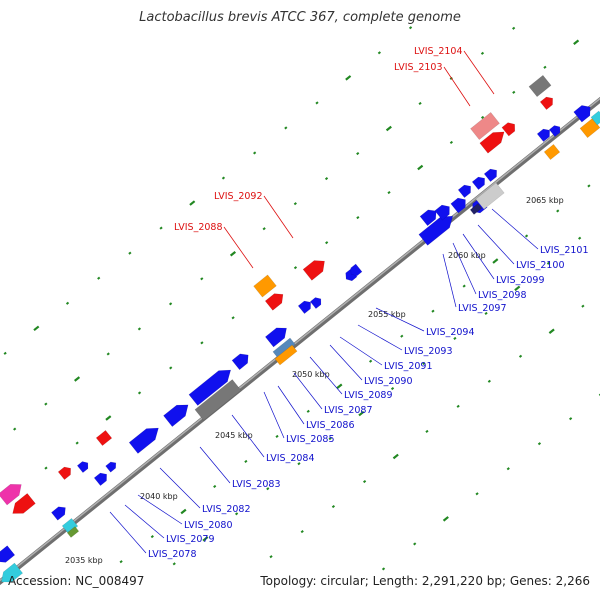 This screenshot has height=600, width=600. Describe the element at coordinates (564, 250) in the screenshot. I see `gene-label: LVIS_2101` at that location.